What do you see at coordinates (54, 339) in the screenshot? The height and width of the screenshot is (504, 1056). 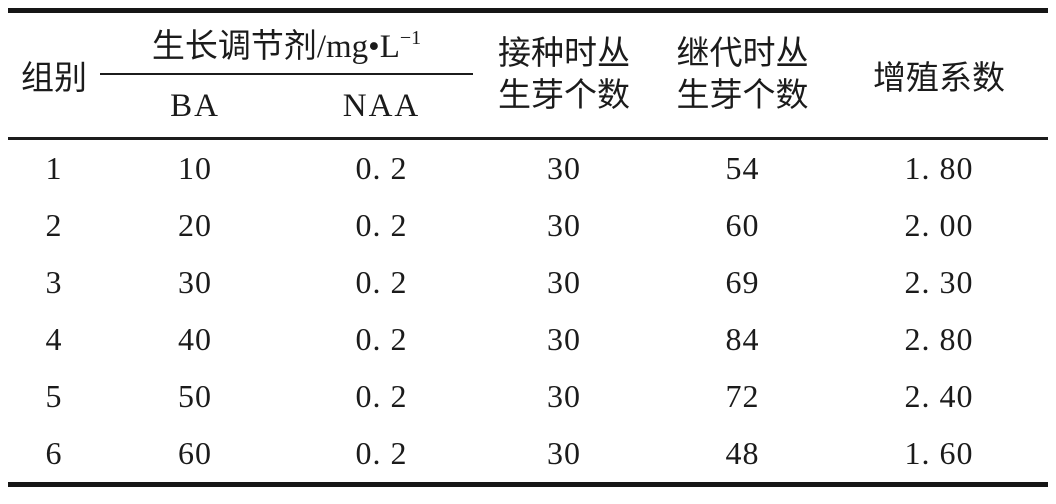 I see `table-cell: 4` at bounding box center [54, 339].